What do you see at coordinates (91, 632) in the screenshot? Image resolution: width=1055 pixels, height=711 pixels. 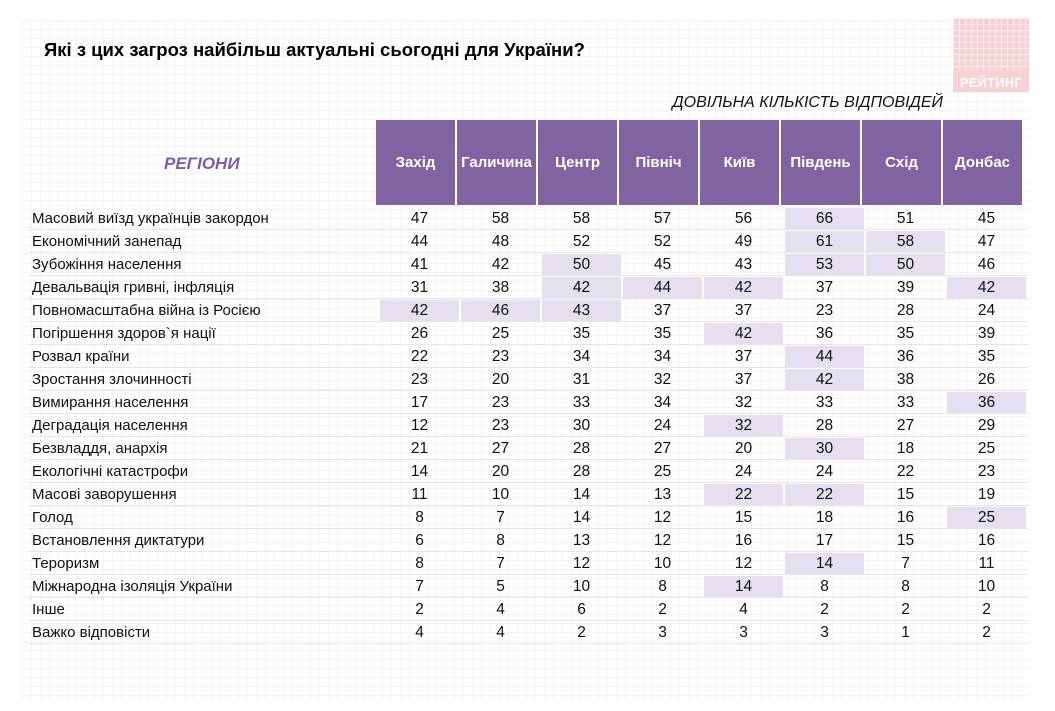 I see `row-label: Важко відповісти` at bounding box center [91, 632].